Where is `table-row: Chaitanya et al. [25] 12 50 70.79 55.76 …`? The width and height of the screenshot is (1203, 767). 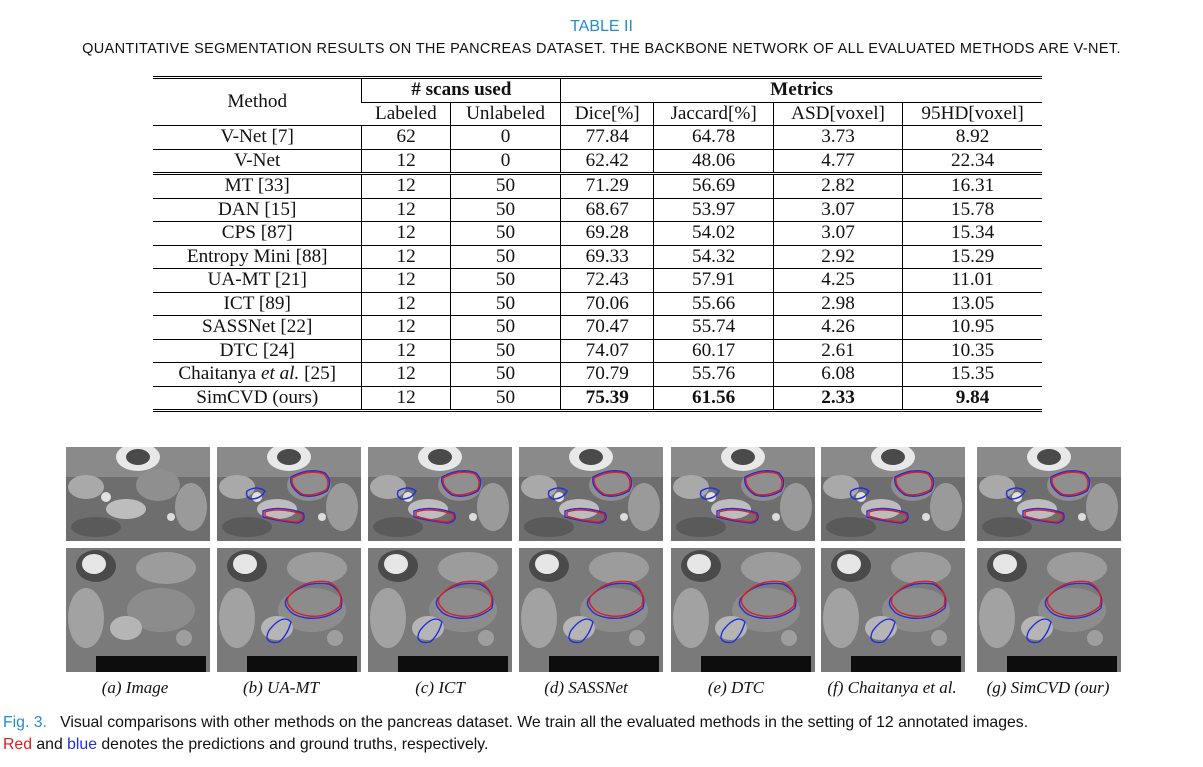 table-row: Chaitanya et al. [25] 12 50 70.79 55.76 … is located at coordinates (597, 374).